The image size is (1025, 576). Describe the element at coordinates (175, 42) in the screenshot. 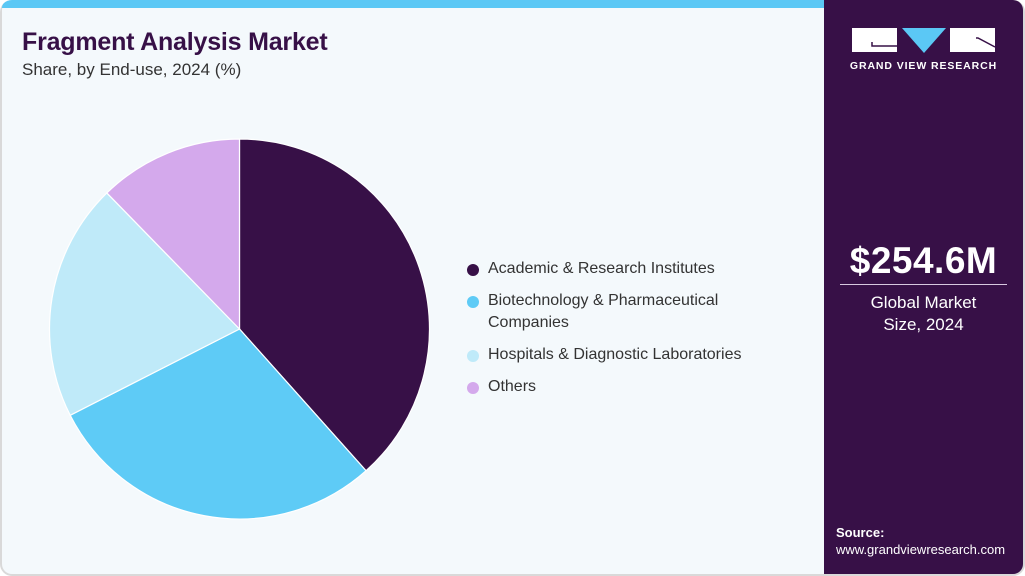

I see `chart-title: Fragment Analysis Market` at that location.